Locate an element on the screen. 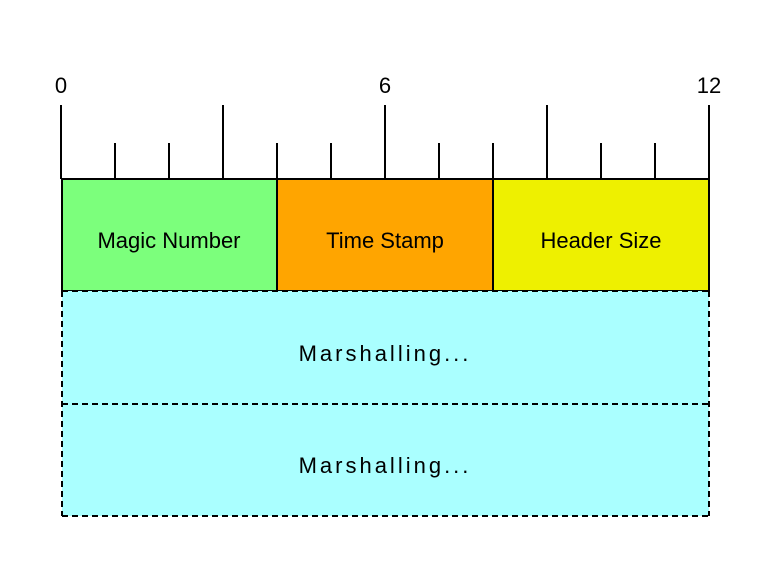  field-header-size is located at coordinates (601, 235).